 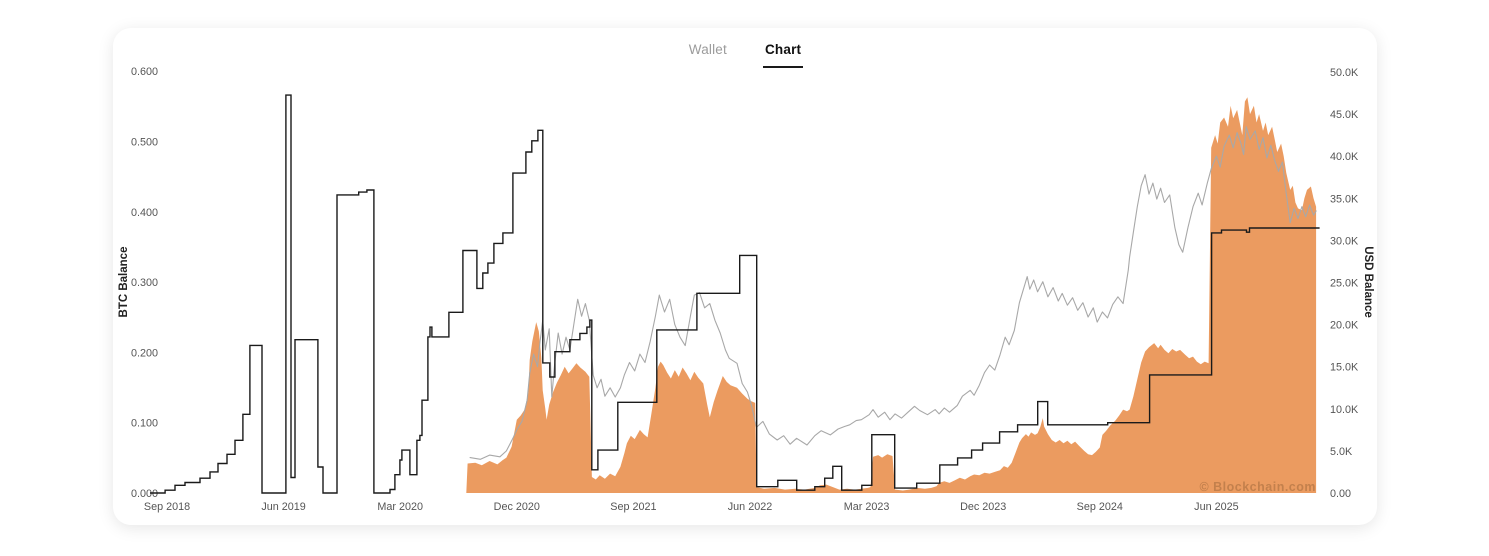 What do you see at coordinates (745, 50) in the screenshot?
I see `tab-bar: Wallet Chart` at bounding box center [745, 50].